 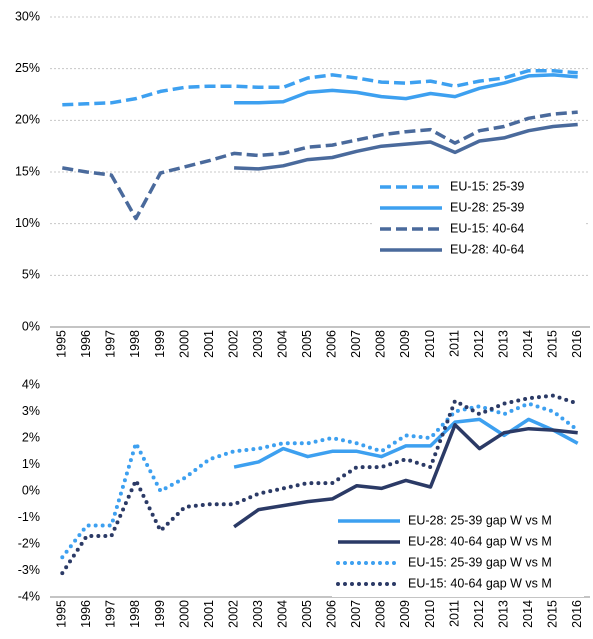 What do you see at coordinates (29, 543) in the screenshot?
I see `y-tick-label: -2%` at bounding box center [29, 543].